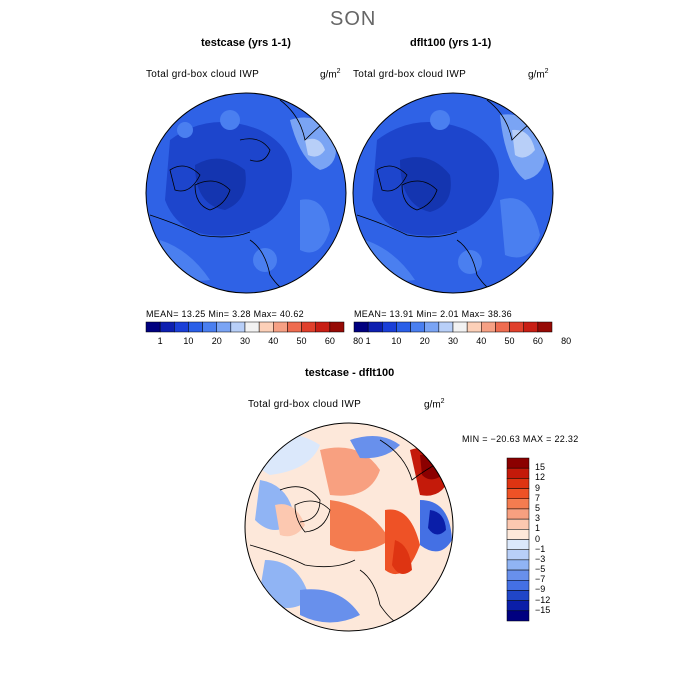  I want to click on colorbar-testcase-tick-label: 60, so click(329, 341).